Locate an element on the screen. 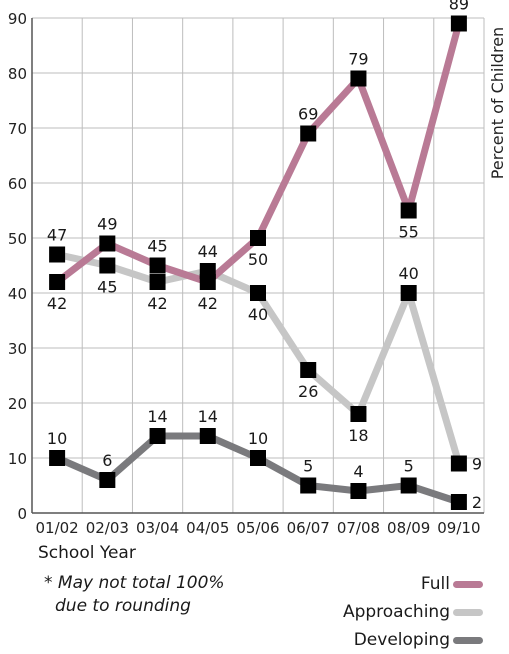  y-tick-label-1: 10 is located at coordinates (17, 459).